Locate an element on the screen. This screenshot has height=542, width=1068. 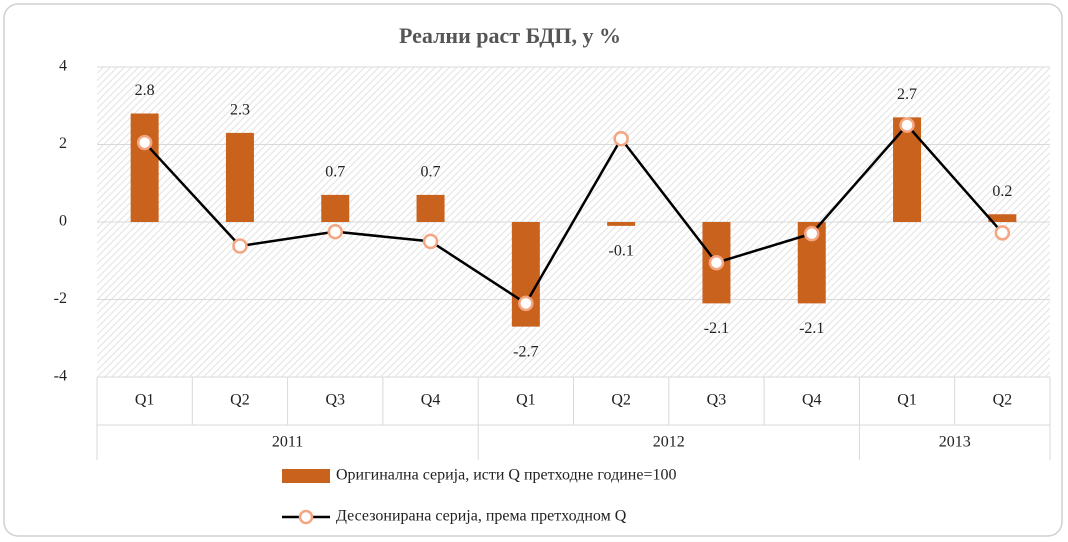
data-label: -2.7 is located at coordinates (525, 351).